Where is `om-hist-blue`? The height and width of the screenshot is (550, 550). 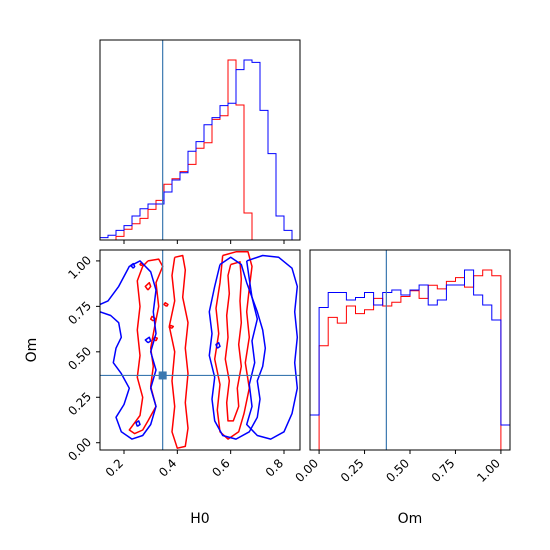 om-hist-blue is located at coordinates (410, 359).